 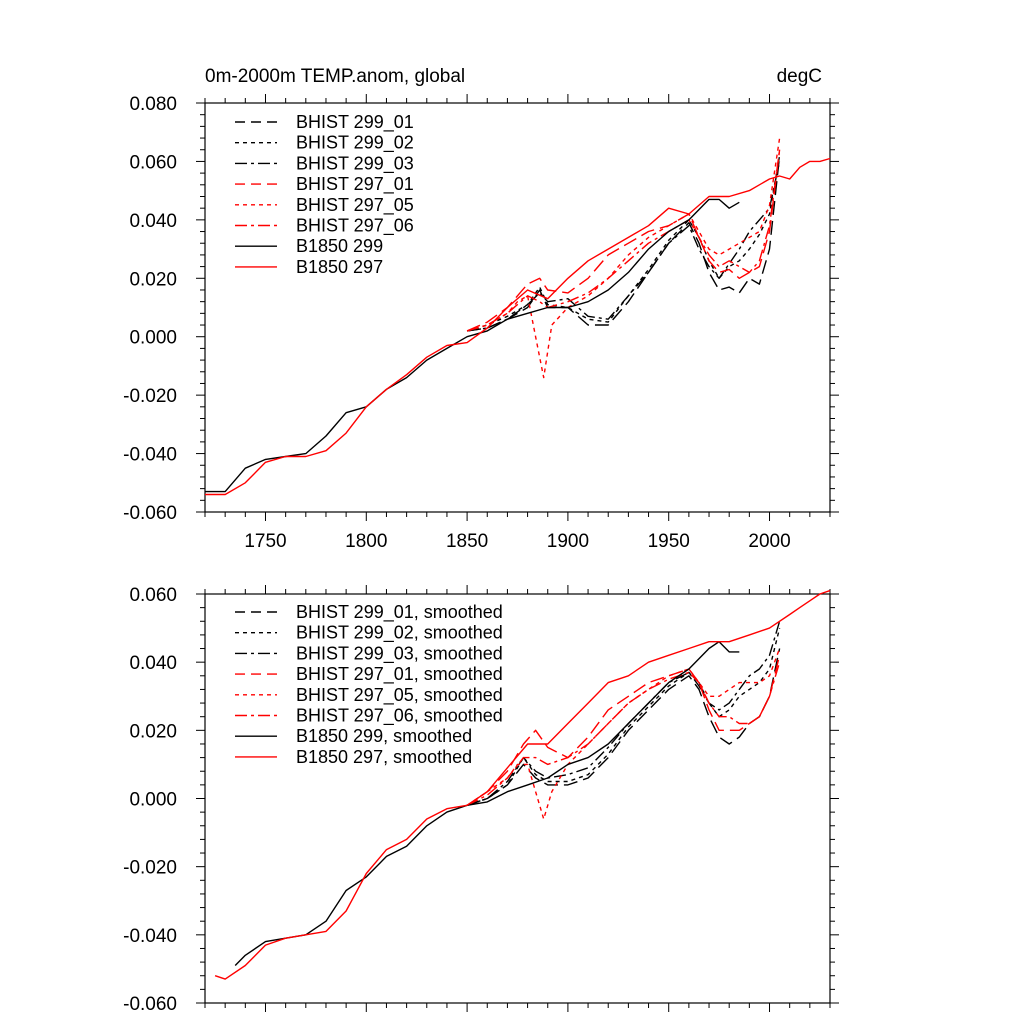 What do you see at coordinates (355, 143) in the screenshot?
I see `legend-label: BHIST 299_02` at bounding box center [355, 143].